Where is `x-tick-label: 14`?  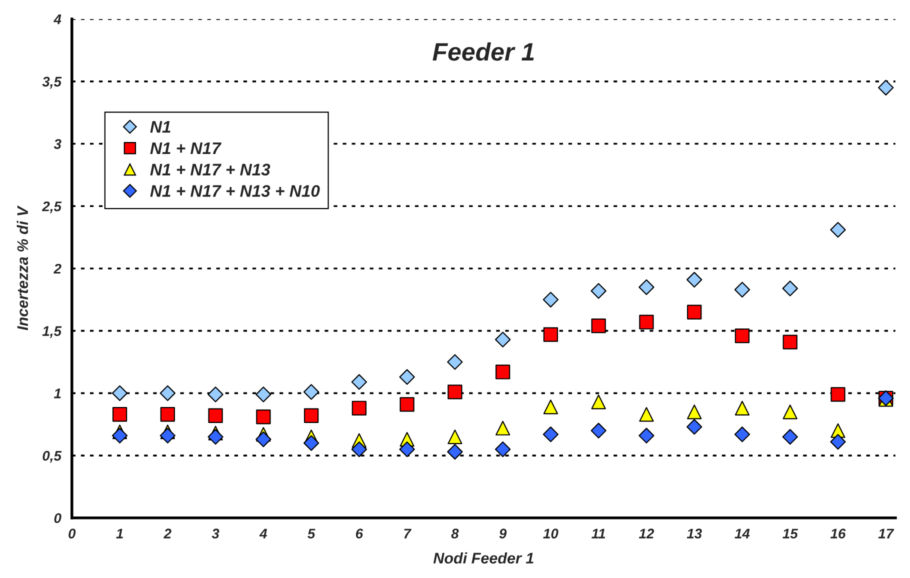 x-tick-label: 14 is located at coordinates (742, 533).